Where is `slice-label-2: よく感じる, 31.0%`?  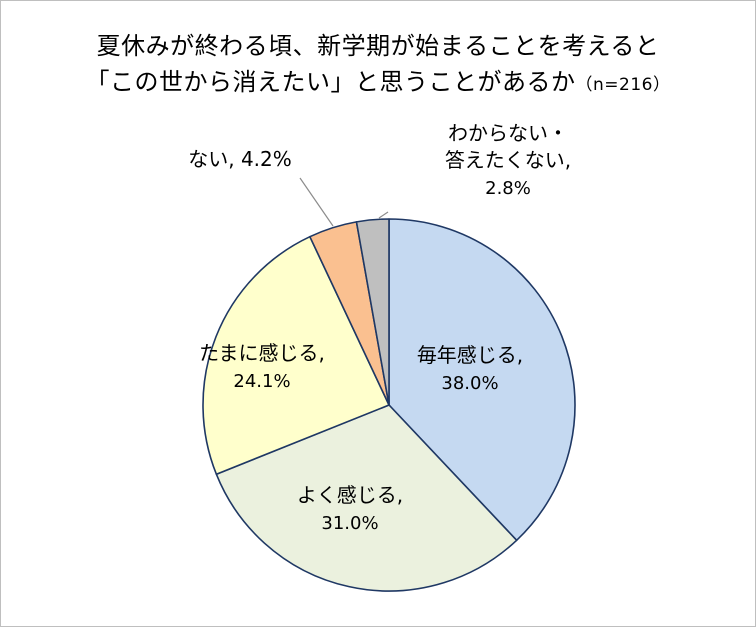
slice-label-2: よく感じる, 31.0% is located at coordinates (350, 508).